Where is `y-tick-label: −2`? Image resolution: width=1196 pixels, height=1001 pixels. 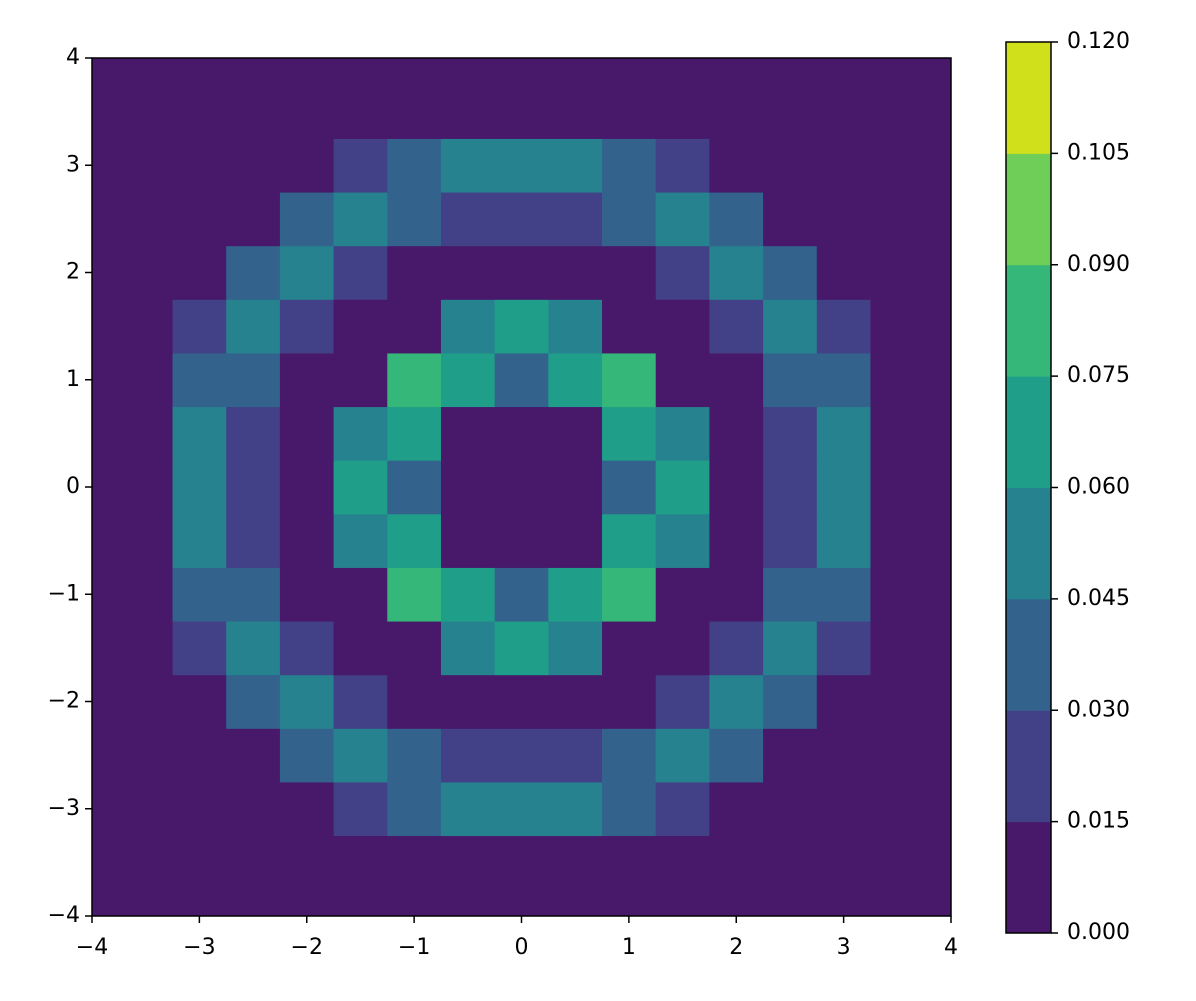 y-tick-label: −2 is located at coordinates (64, 701).